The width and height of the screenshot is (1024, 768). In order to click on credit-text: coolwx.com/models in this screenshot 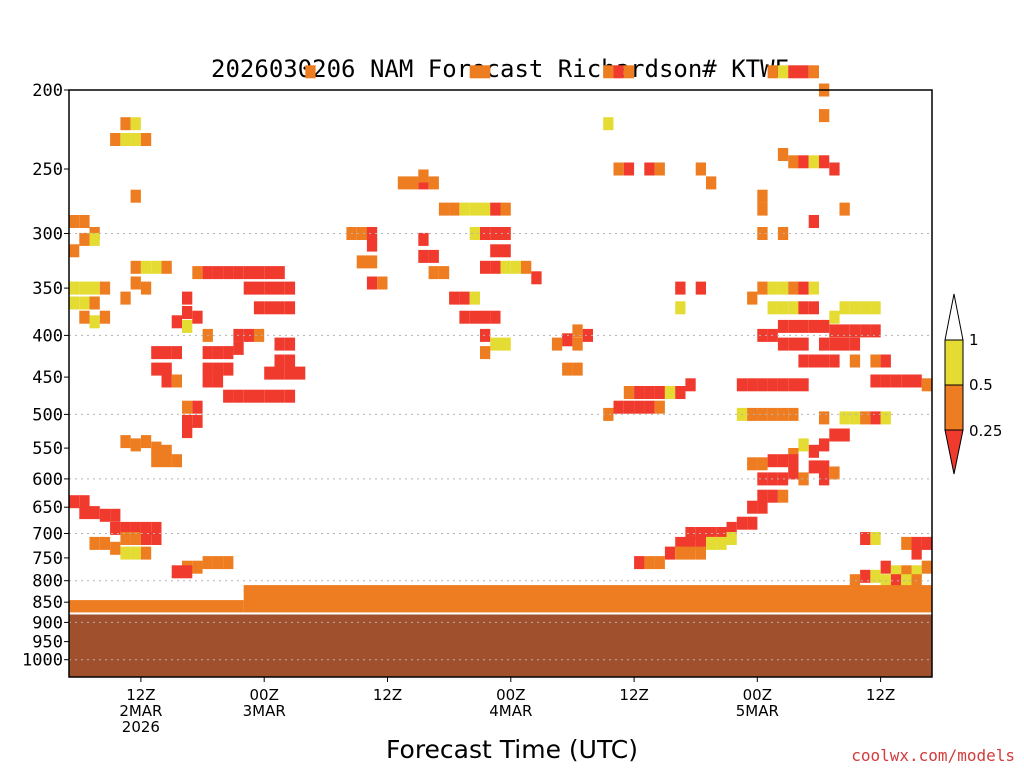, I will do `click(933, 755)`.